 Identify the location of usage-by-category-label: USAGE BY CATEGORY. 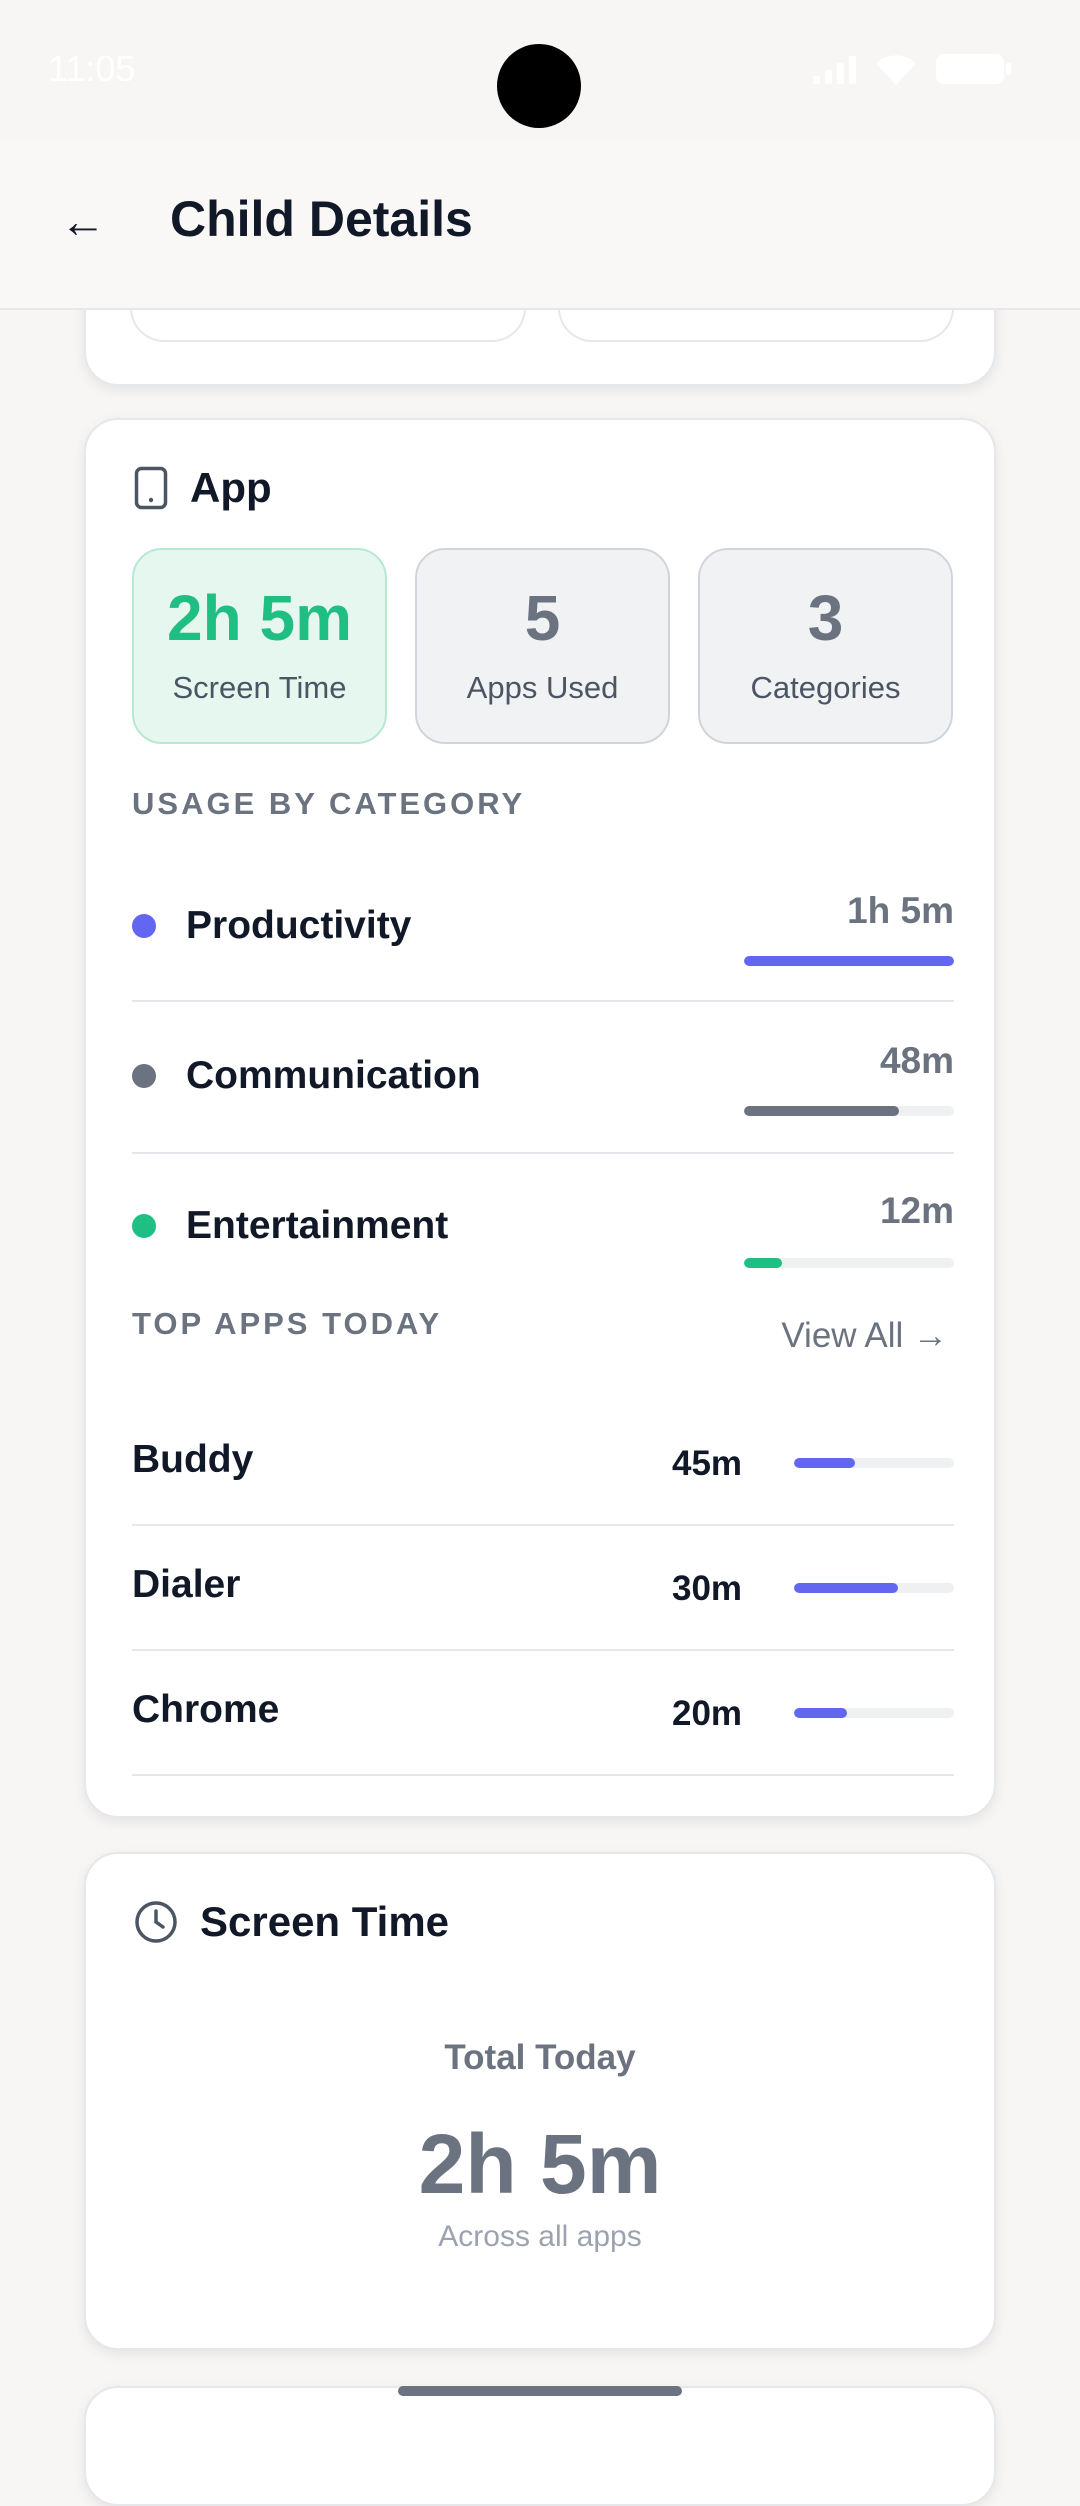
(329, 803).